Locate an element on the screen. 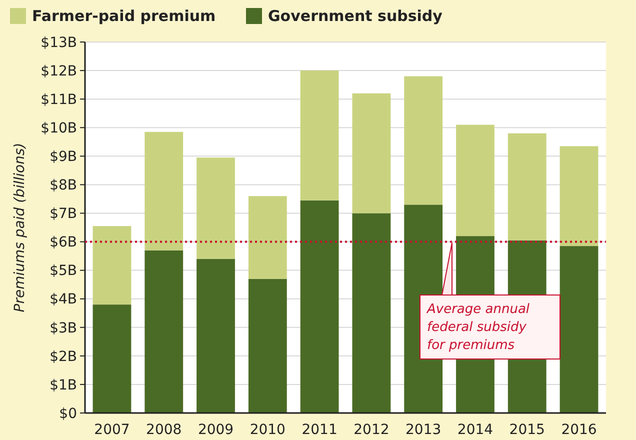 The width and height of the screenshot is (636, 440). y-tick-label: $3B is located at coordinates (63, 328).